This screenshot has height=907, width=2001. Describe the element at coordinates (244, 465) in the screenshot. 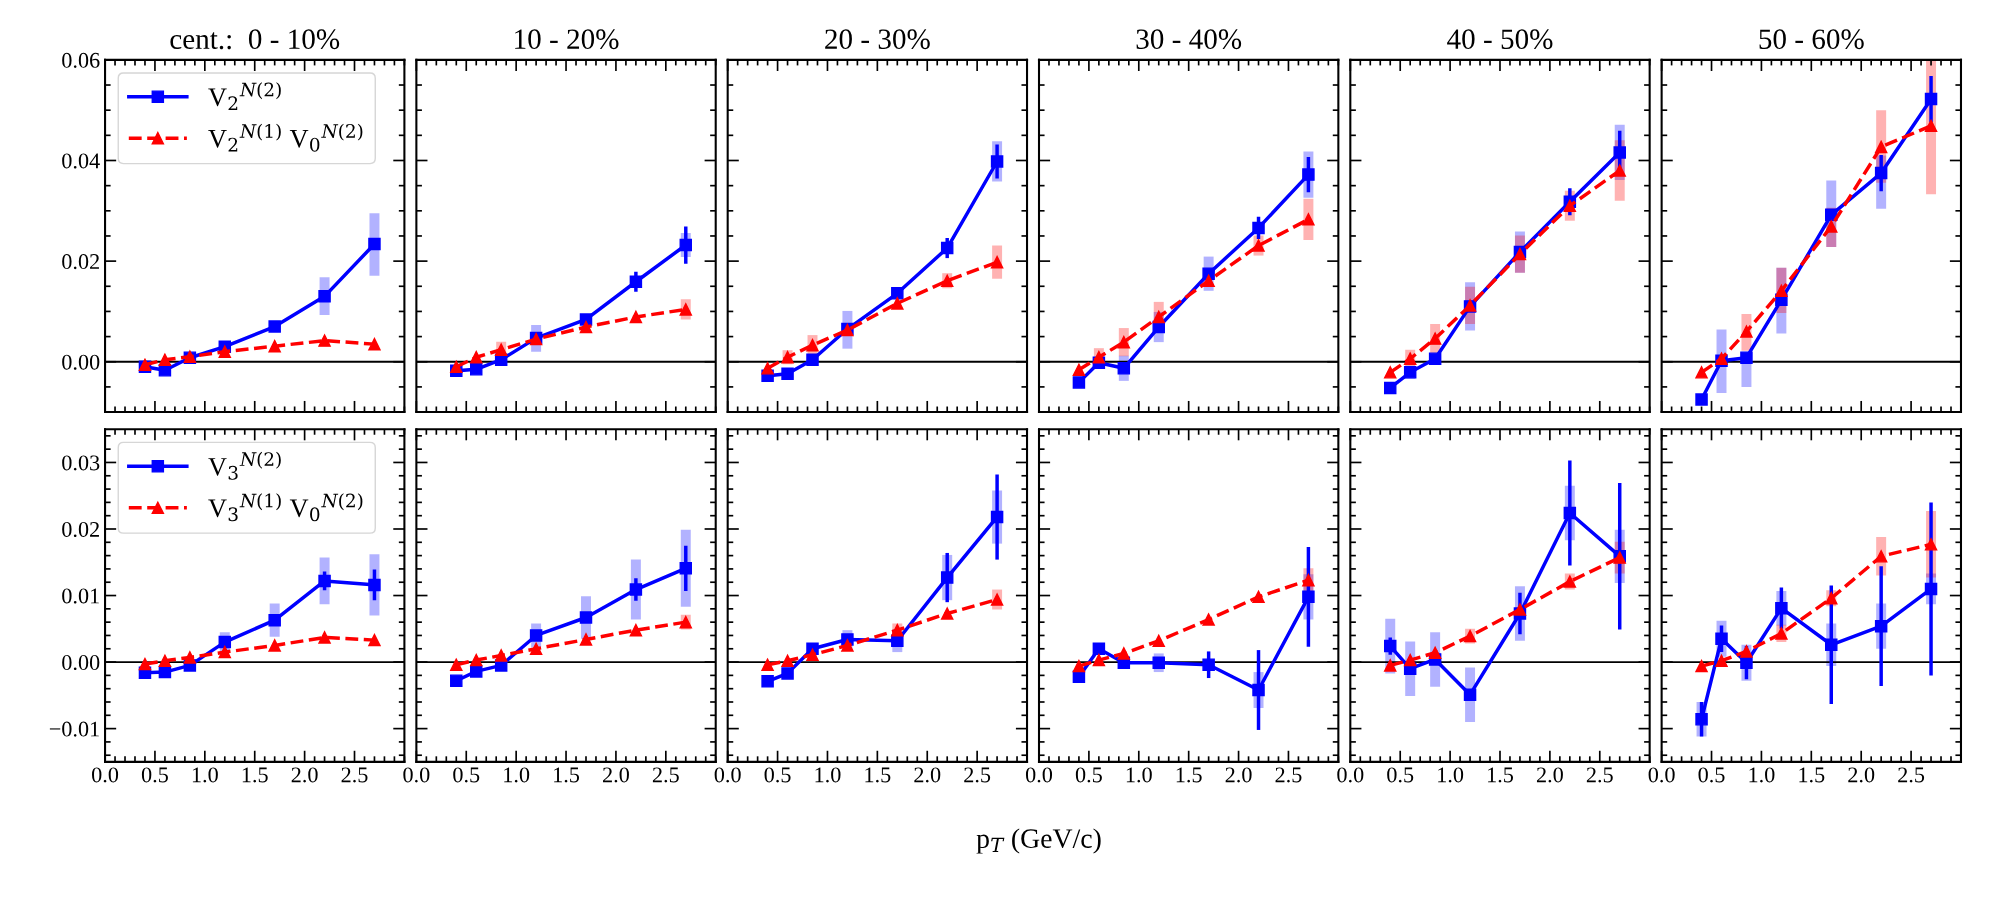

I see `legend-label: V$_{3}$$^{N(2)}$` at that location.